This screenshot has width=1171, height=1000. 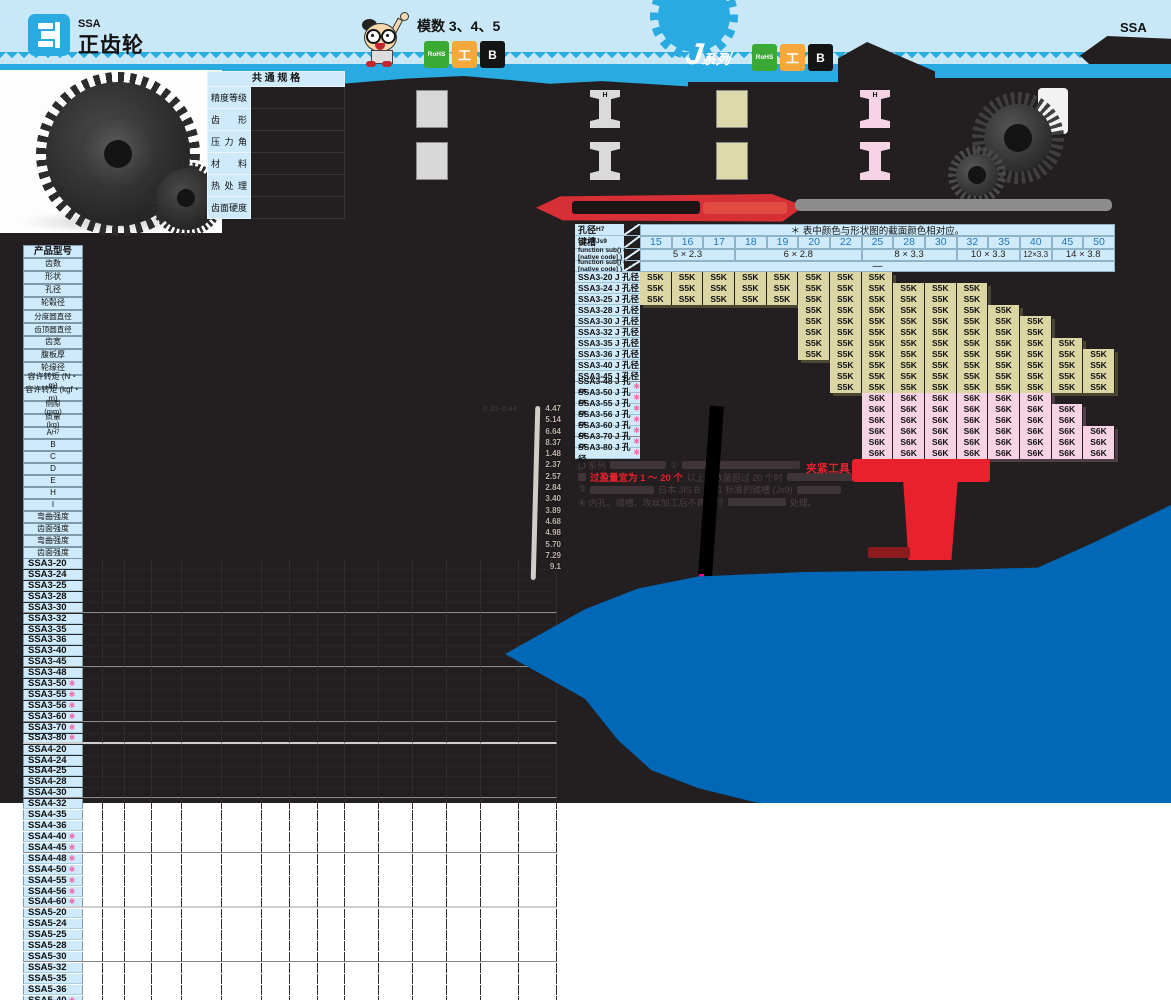 What do you see at coordinates (298, 164) in the screenshot?
I see `spec-value-redacted` at bounding box center [298, 164].